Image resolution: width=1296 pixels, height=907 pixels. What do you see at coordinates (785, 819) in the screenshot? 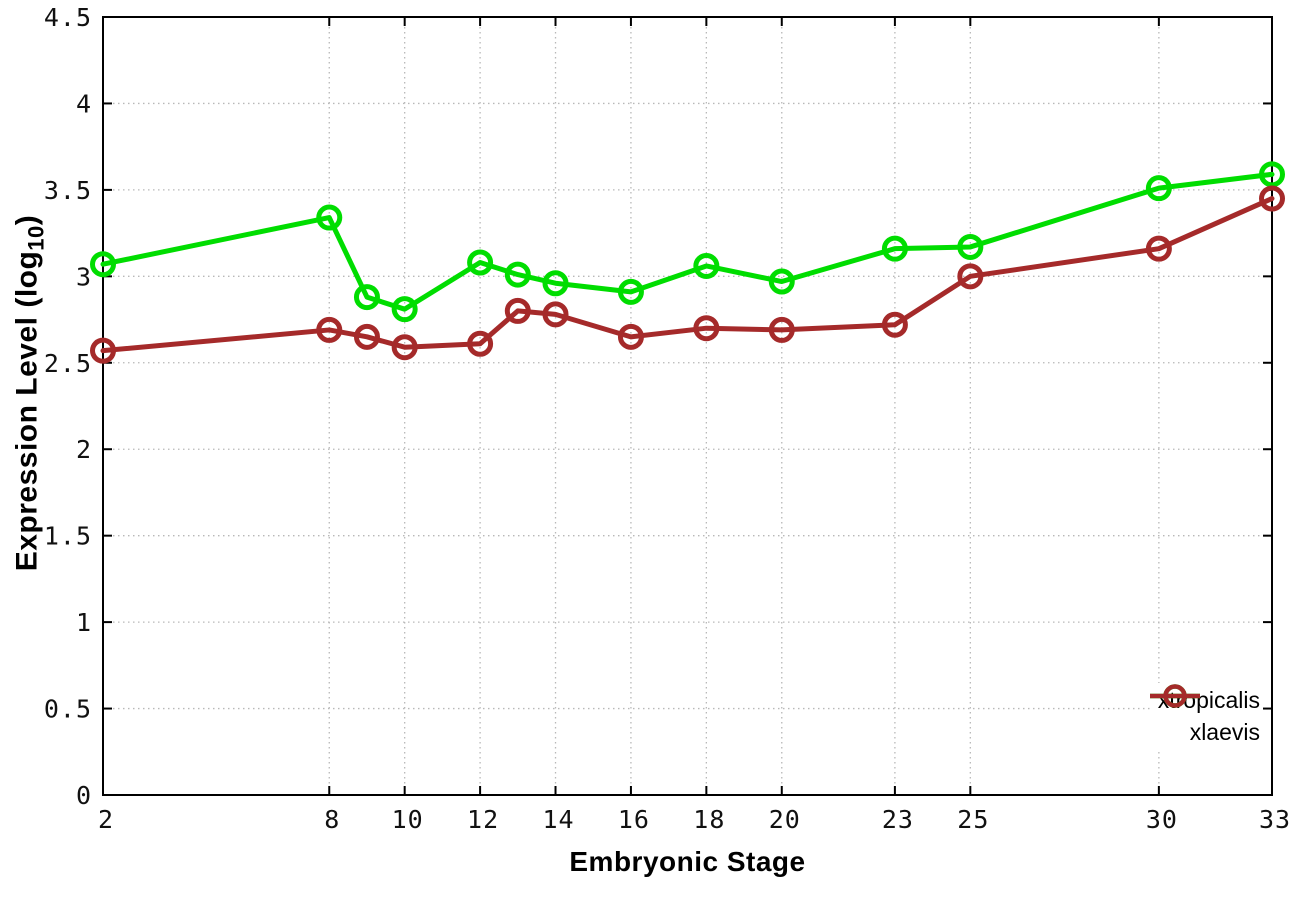
I see `x-tick-label: 20` at bounding box center [785, 819].